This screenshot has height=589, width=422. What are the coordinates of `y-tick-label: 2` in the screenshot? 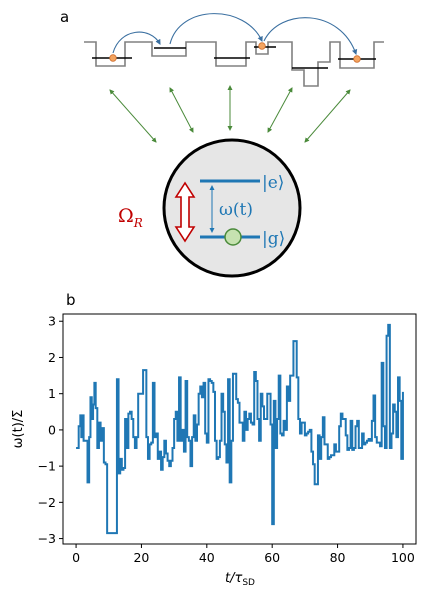 It's located at (52, 357).